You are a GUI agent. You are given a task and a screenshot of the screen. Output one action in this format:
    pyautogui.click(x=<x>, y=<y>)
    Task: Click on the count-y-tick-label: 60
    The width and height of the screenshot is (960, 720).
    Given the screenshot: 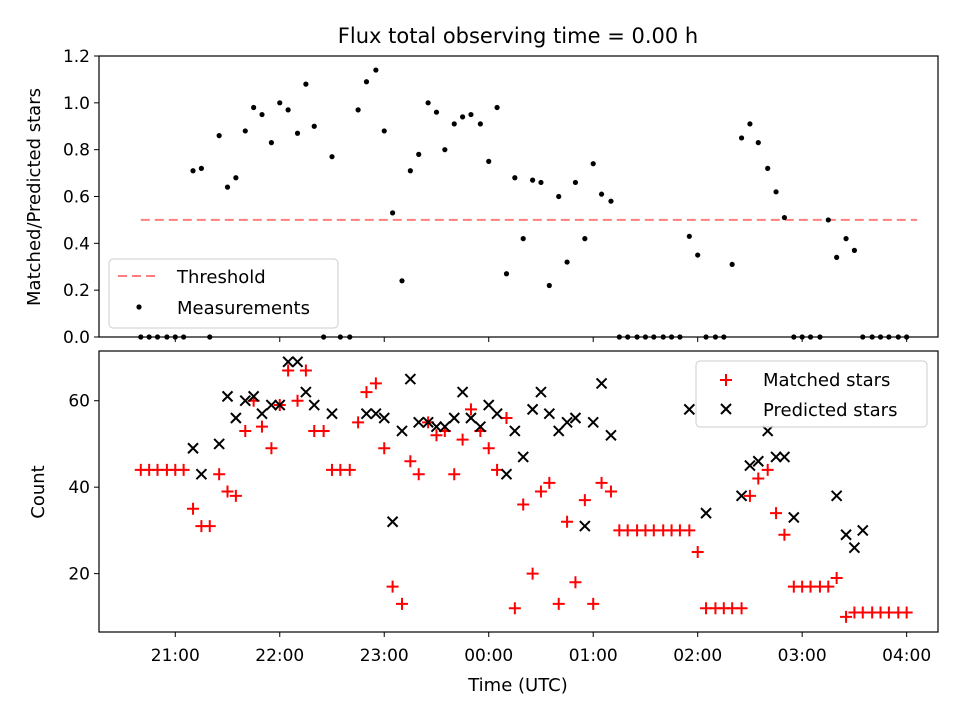 What is the action you would take?
    pyautogui.click(x=79, y=402)
    